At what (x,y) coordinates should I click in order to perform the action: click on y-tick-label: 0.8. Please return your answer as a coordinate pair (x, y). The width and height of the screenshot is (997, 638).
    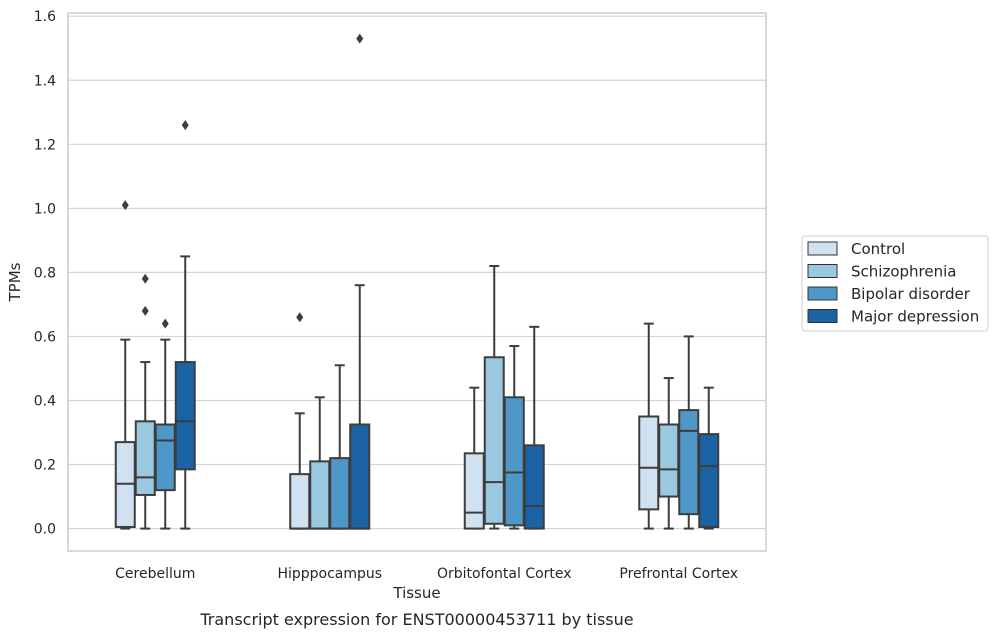
    Looking at the image, I should click on (45, 273).